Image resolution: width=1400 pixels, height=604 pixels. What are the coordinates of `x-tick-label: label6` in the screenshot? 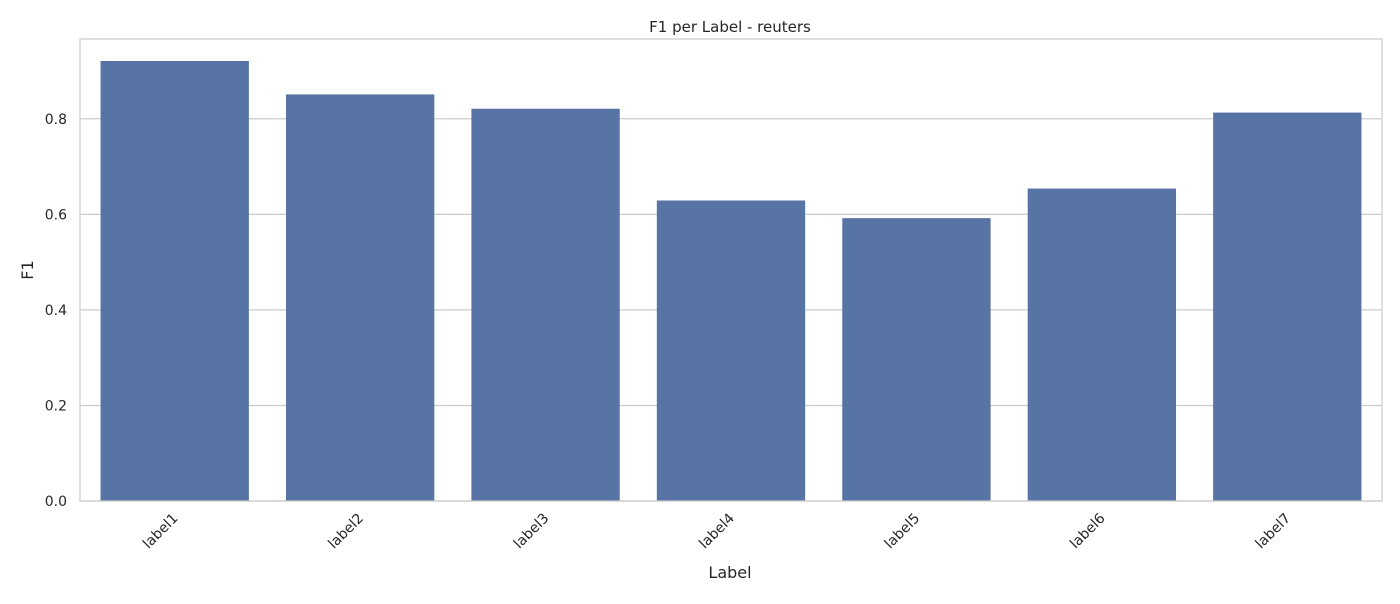 It's located at (1088, 531).